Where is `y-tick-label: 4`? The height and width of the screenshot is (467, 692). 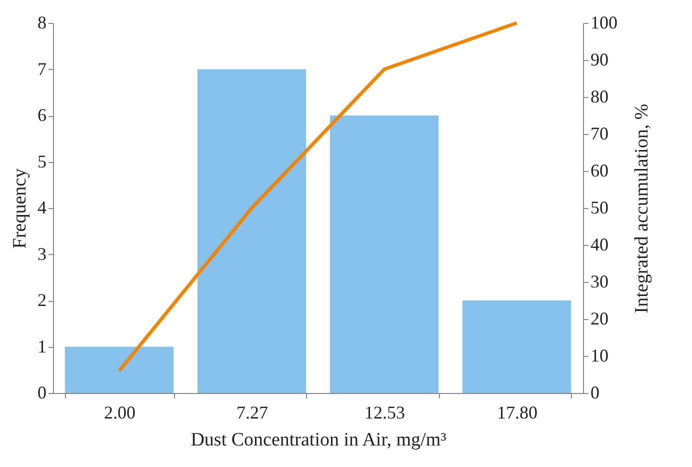 y-tick-label: 4 is located at coordinates (42, 208).